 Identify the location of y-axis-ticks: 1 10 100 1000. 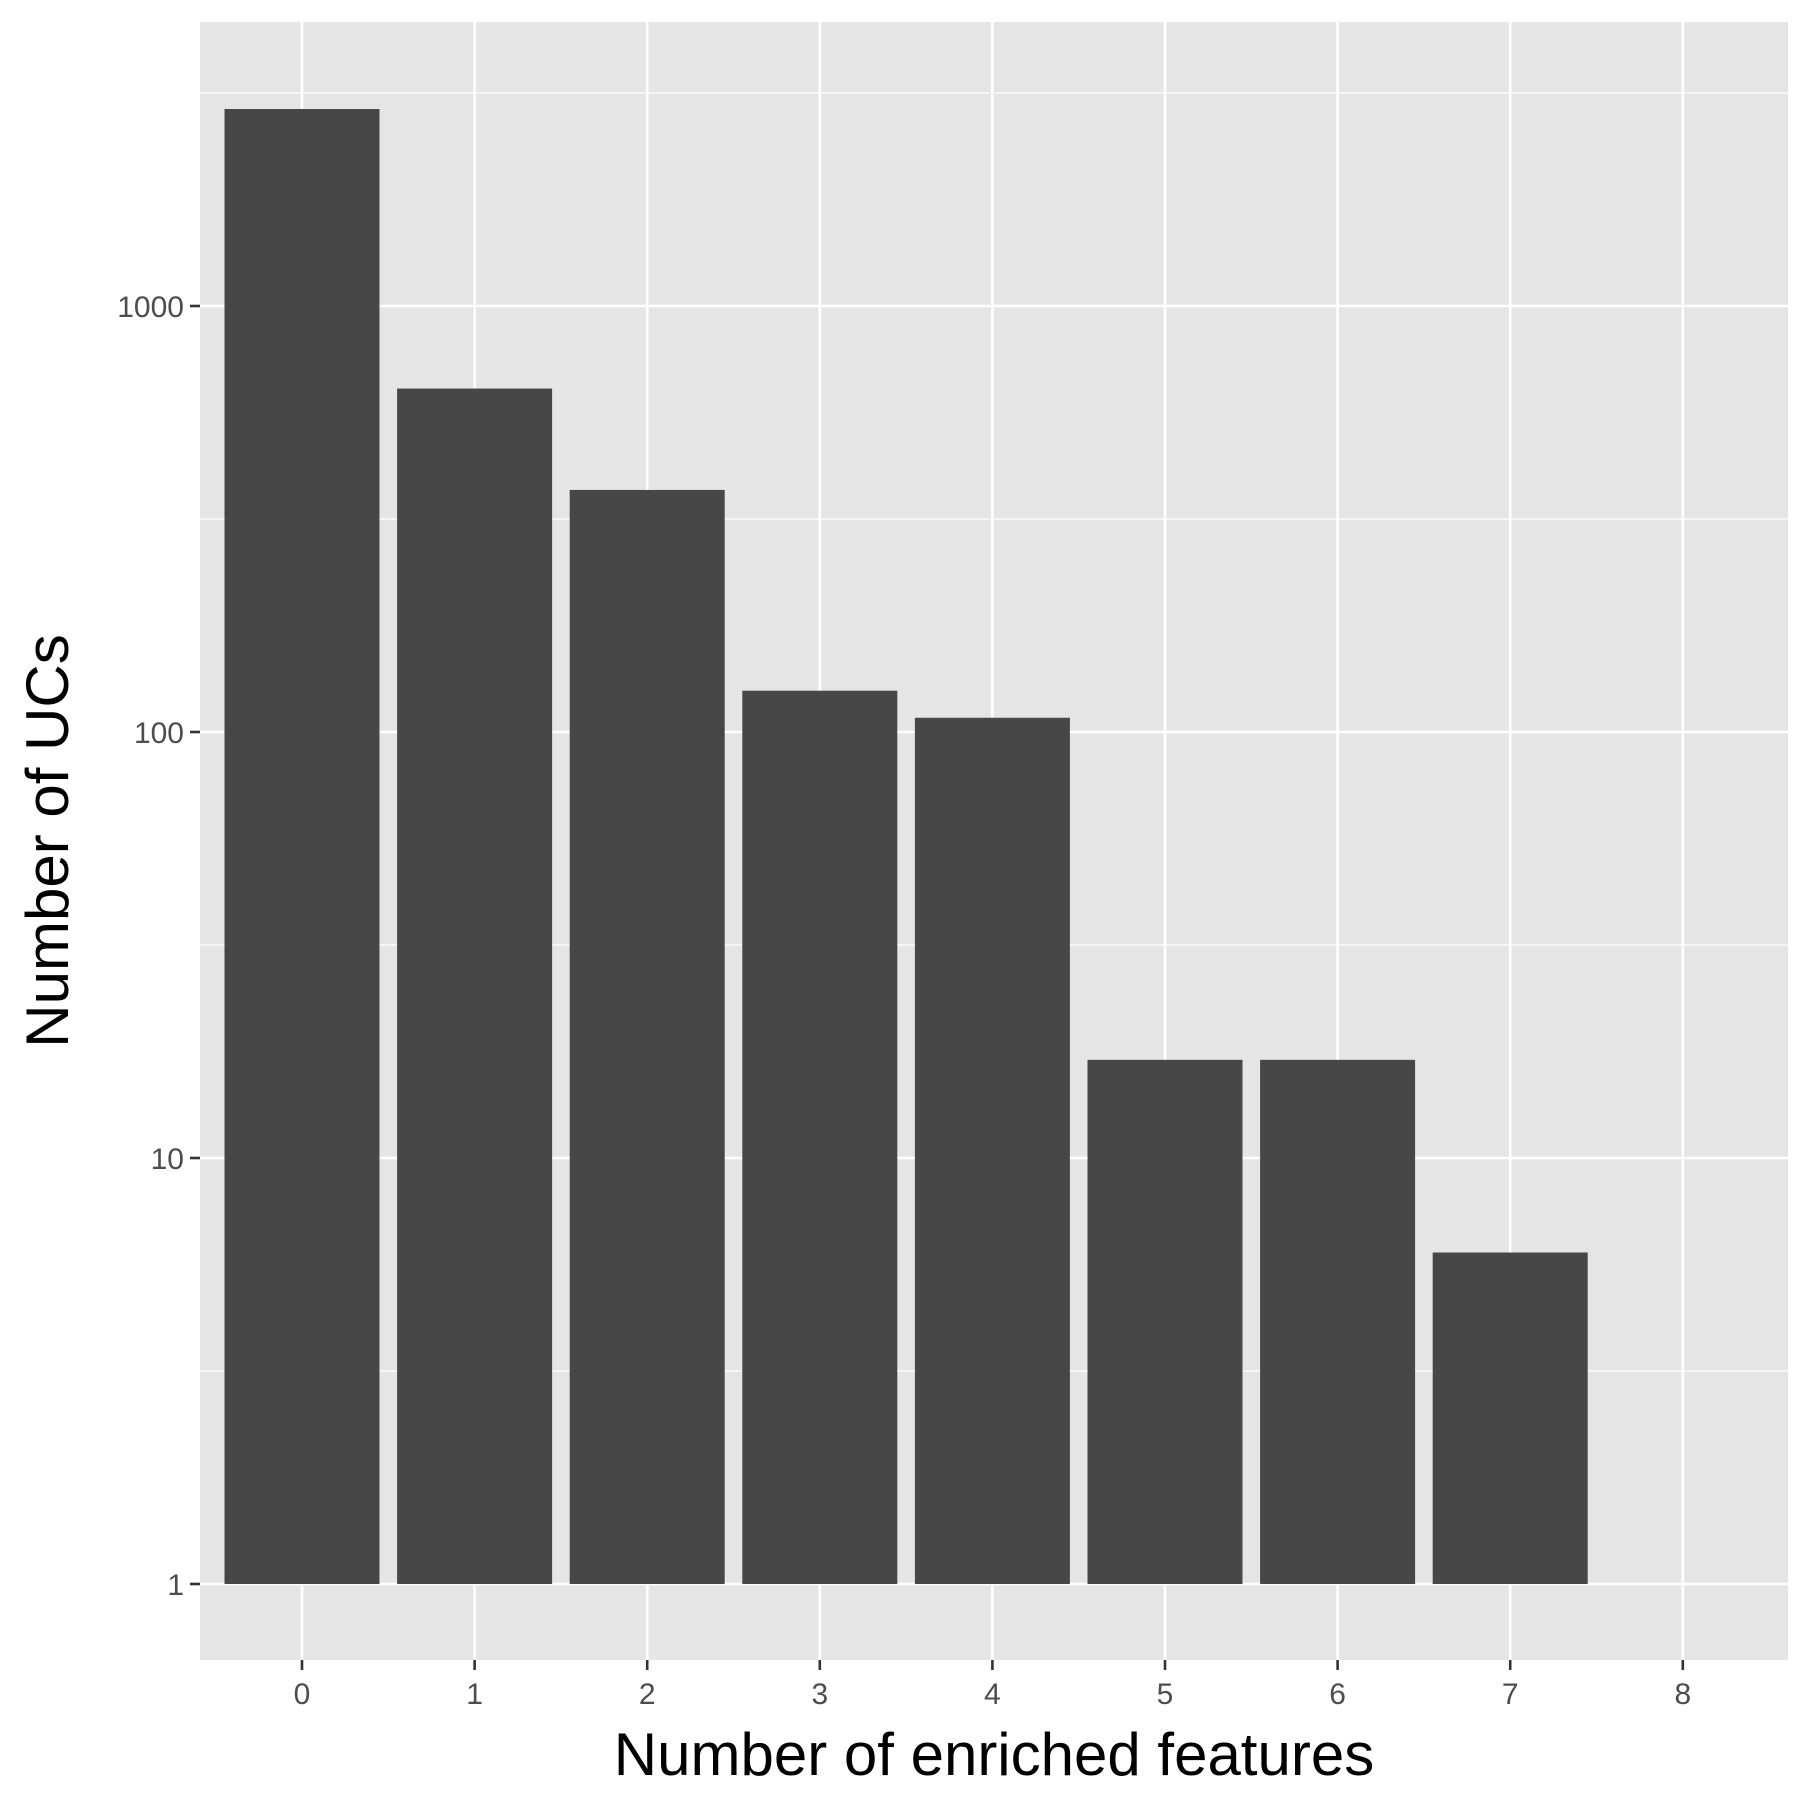
(158, 946).